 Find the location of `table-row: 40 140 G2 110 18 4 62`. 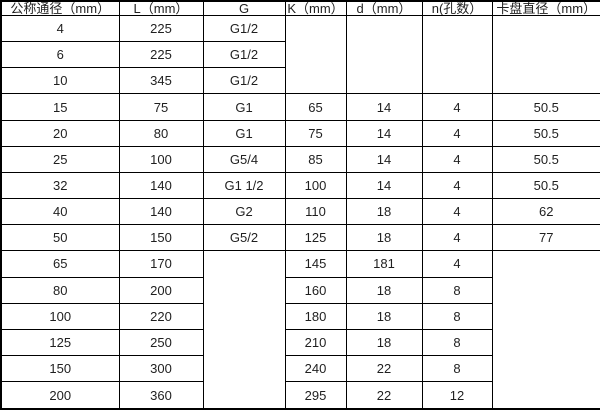

table-row: 40 140 G2 110 18 4 62 is located at coordinates (300, 212).